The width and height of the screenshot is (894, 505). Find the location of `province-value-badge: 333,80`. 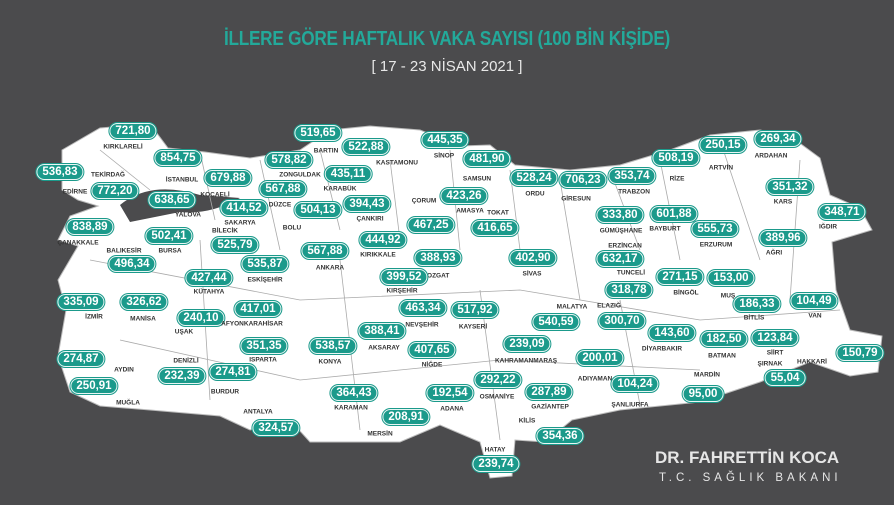

province-value-badge: 333,80 is located at coordinates (620, 215).